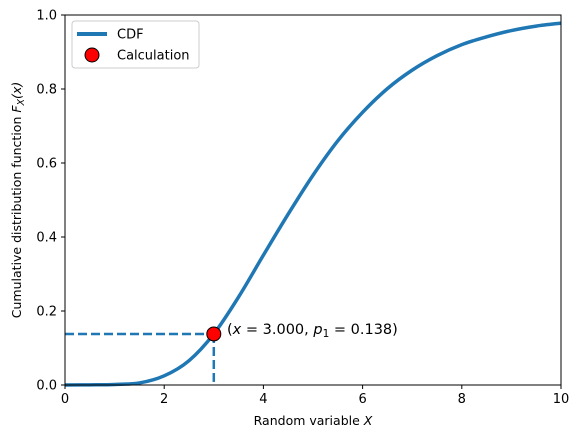 The image size is (579, 439). I want to click on legend: CDF Calculation, so click(135, 44).